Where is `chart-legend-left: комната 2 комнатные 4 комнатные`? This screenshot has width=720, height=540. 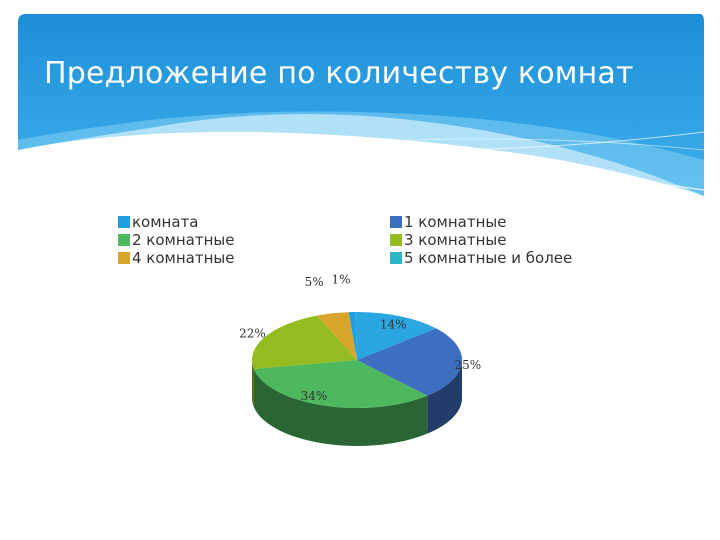
chart-legend-left: комната 2 комнатные 4 комнатные is located at coordinates (176, 240).